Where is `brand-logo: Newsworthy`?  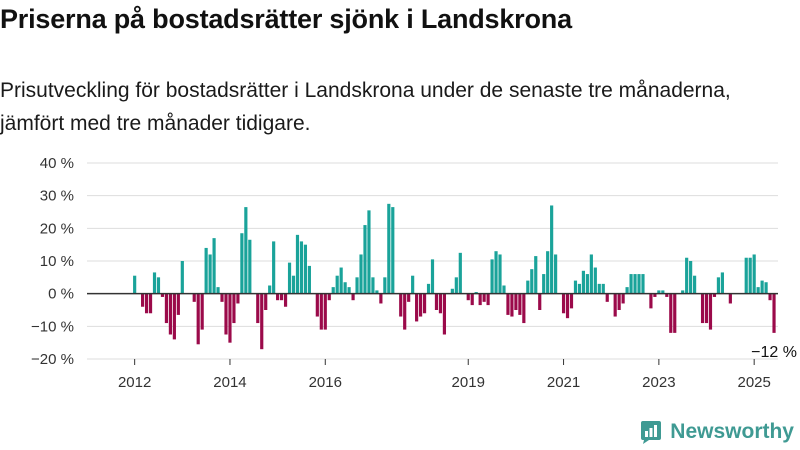 brand-logo: Newsworthy is located at coordinates (716, 432).